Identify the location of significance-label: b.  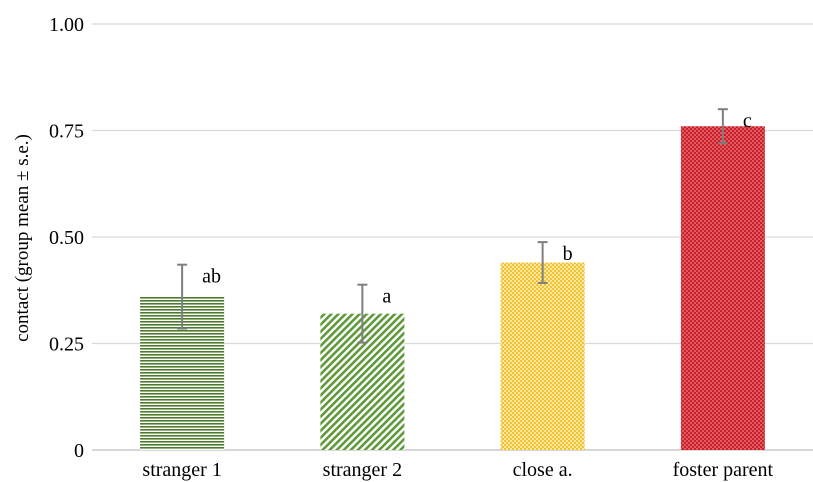
(568, 254).